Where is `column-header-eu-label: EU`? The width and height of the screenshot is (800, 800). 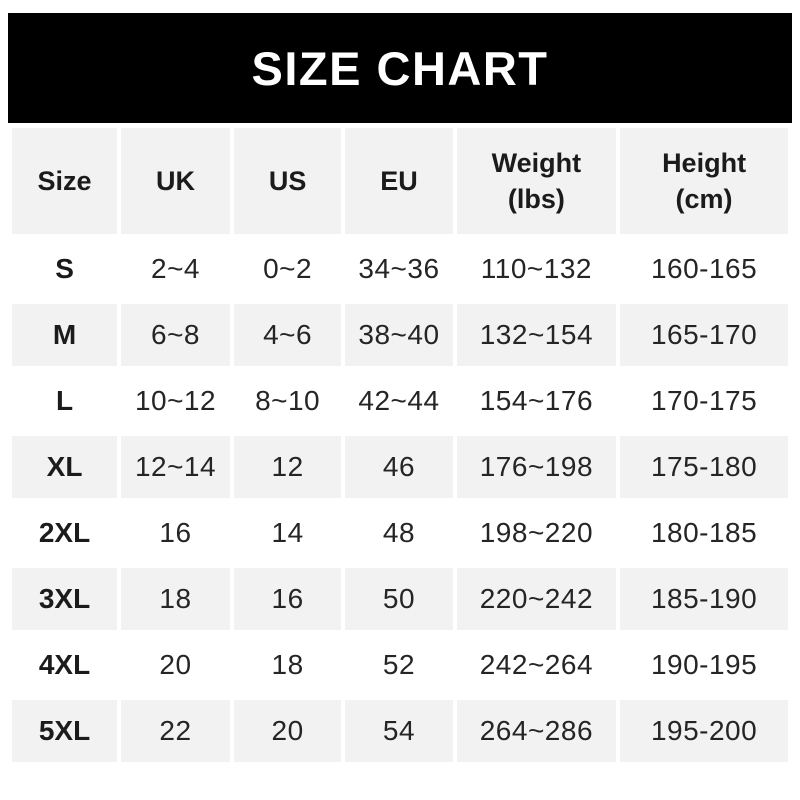
column-header-eu-label: EU is located at coordinates (399, 180).